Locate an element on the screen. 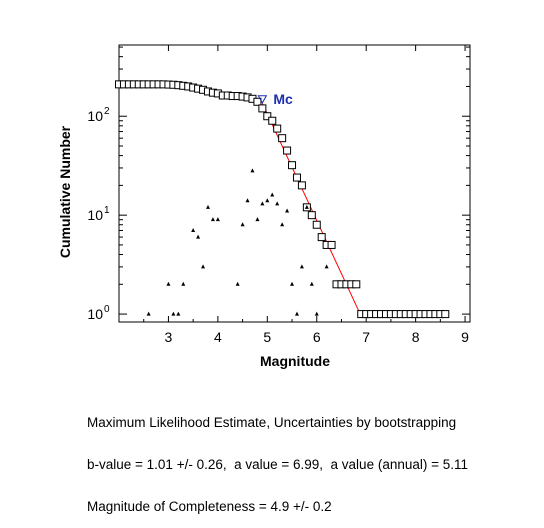 Image resolution: width=544 pixels, height=528 pixels. x-axis-title: Magnitude is located at coordinates (295, 361).